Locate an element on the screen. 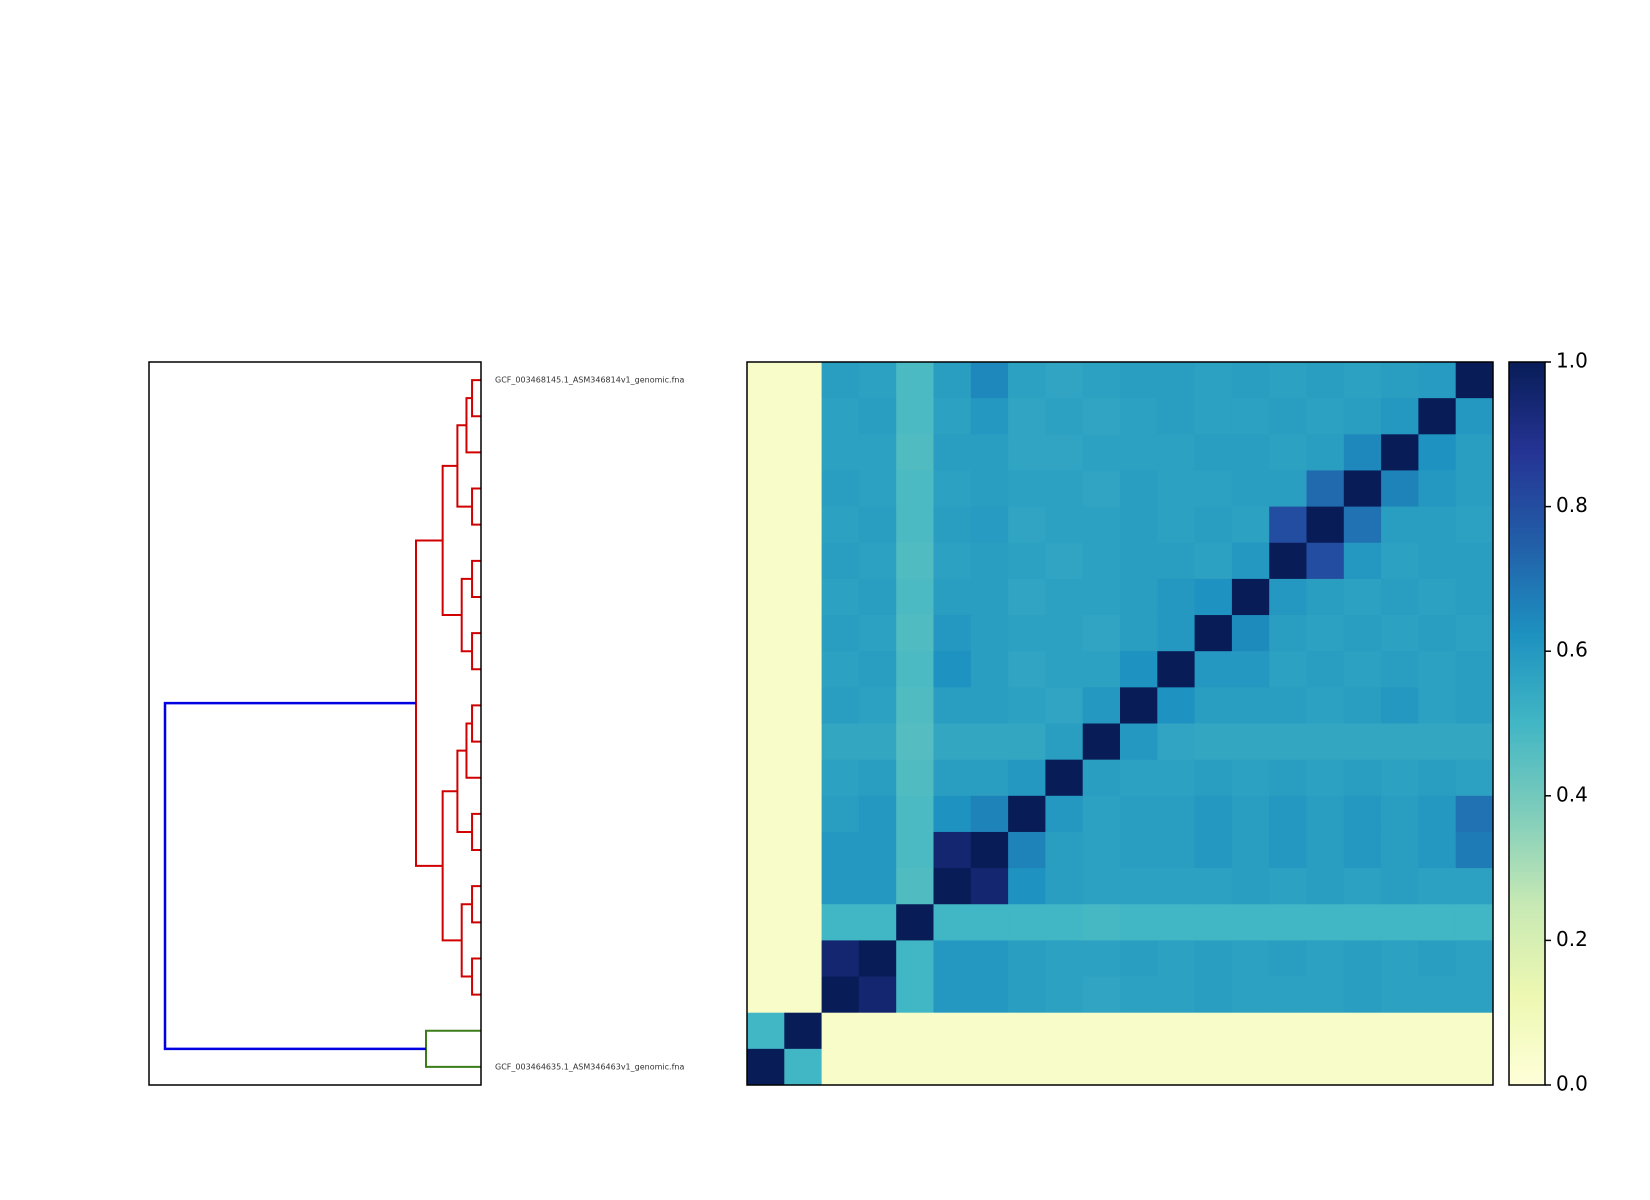  colorbar-tick-label: 0.6 is located at coordinates (1572, 650).